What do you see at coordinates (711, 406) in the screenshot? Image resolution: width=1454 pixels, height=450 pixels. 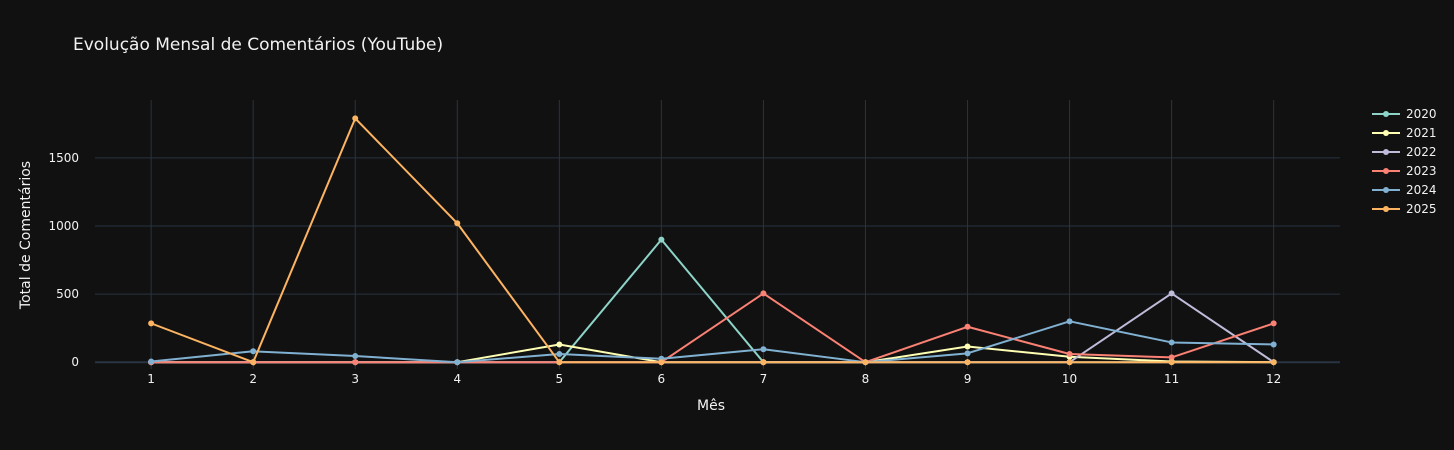 I see `x-axis-title: Mês` at bounding box center [711, 406].